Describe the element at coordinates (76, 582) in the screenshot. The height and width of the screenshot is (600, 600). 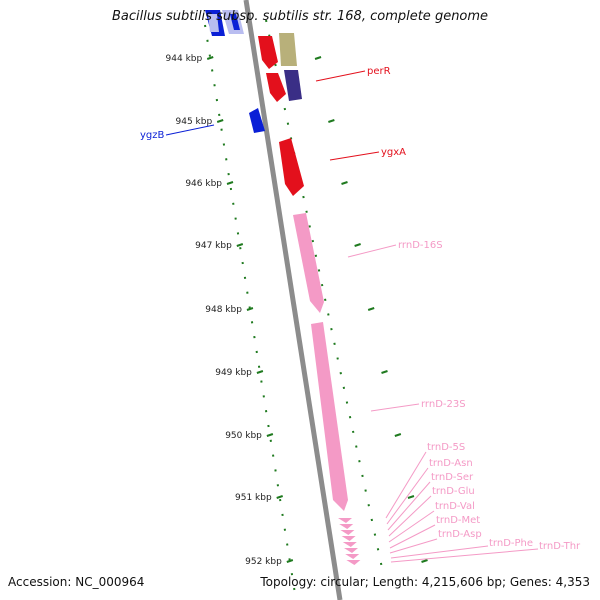
I see `accession-text: Accession: NC_000964` at that location.